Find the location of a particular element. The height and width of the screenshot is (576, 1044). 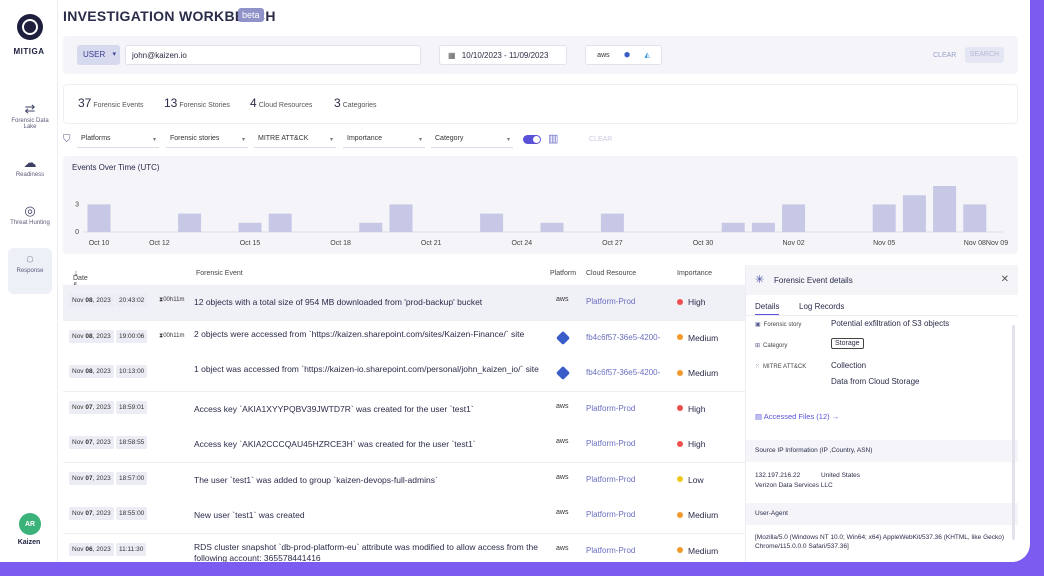

search-button: SEARCH is located at coordinates (984, 55).